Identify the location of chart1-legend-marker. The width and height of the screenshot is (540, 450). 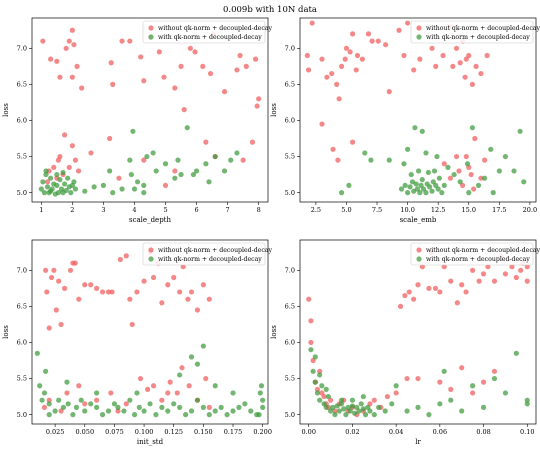
(419, 37).